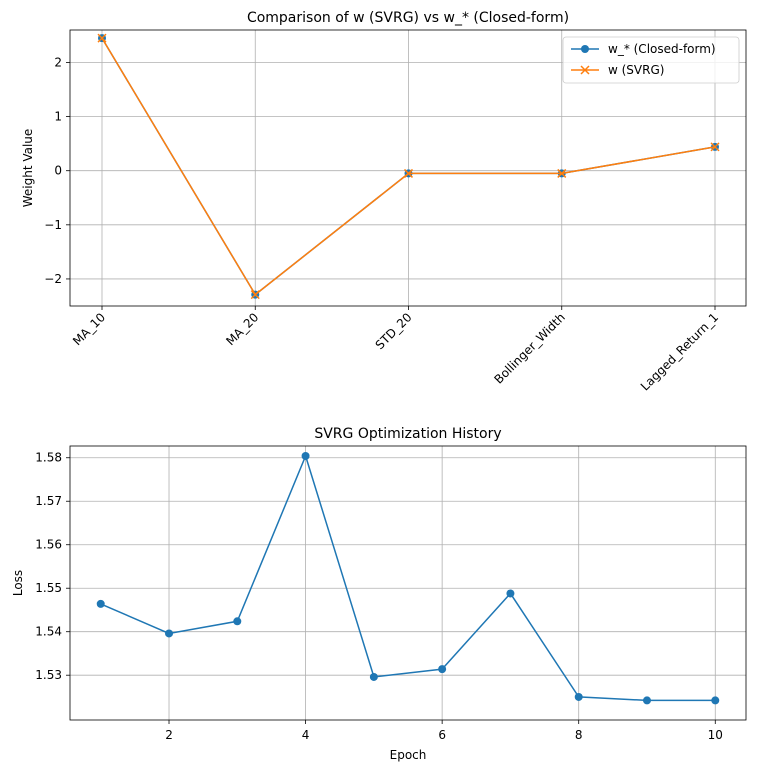 This screenshot has width=775, height=775. Describe the element at coordinates (53, 225) in the screenshot. I see `ytick-label: −1` at that location.